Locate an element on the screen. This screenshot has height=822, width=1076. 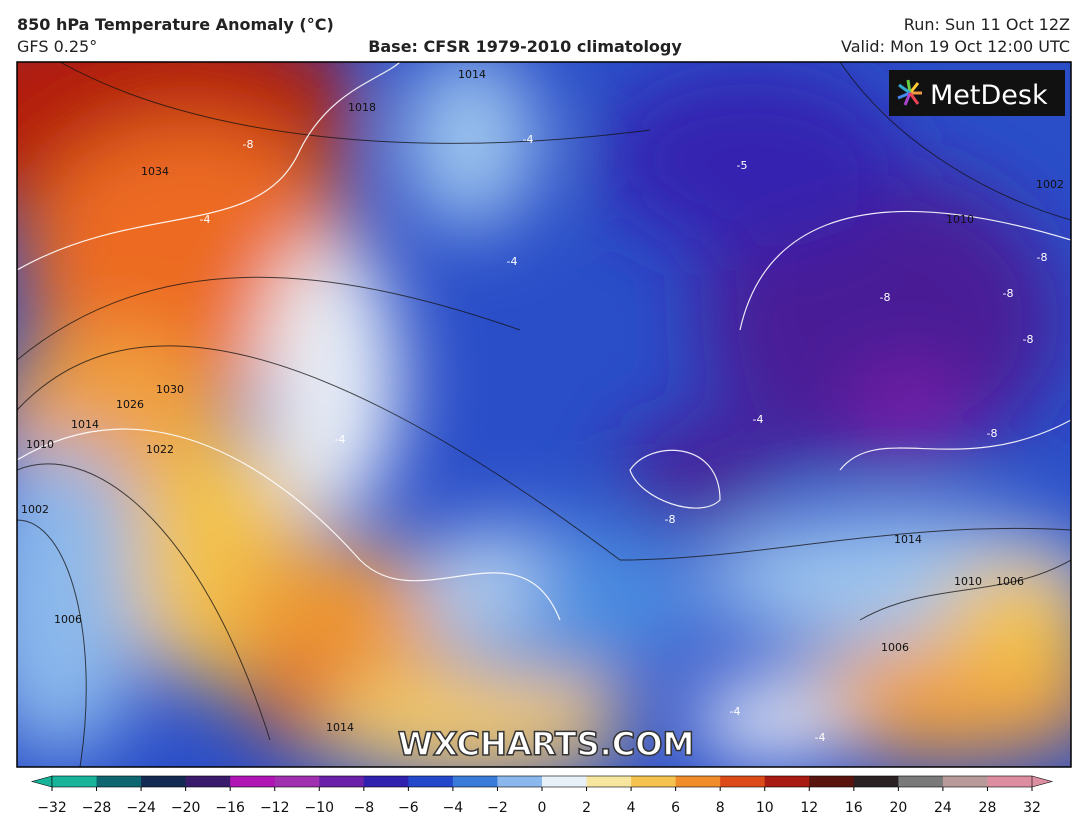
colorbar-tick-label: −6 is located at coordinates (408, 808).